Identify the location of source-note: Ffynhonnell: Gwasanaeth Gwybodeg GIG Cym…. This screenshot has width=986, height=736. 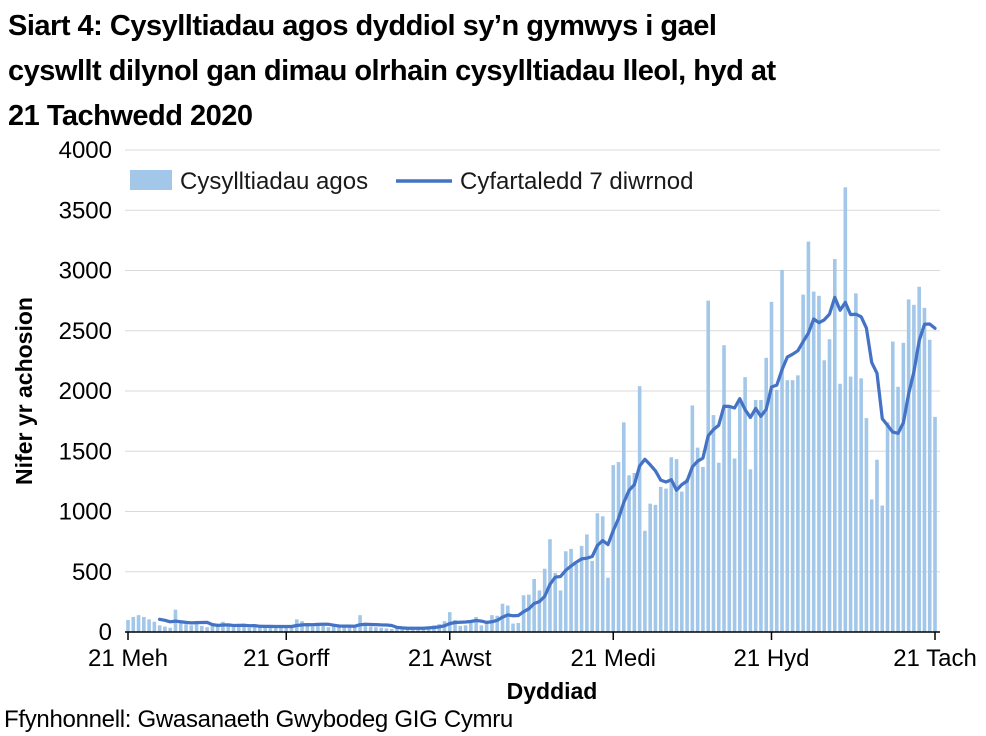
(258, 719).